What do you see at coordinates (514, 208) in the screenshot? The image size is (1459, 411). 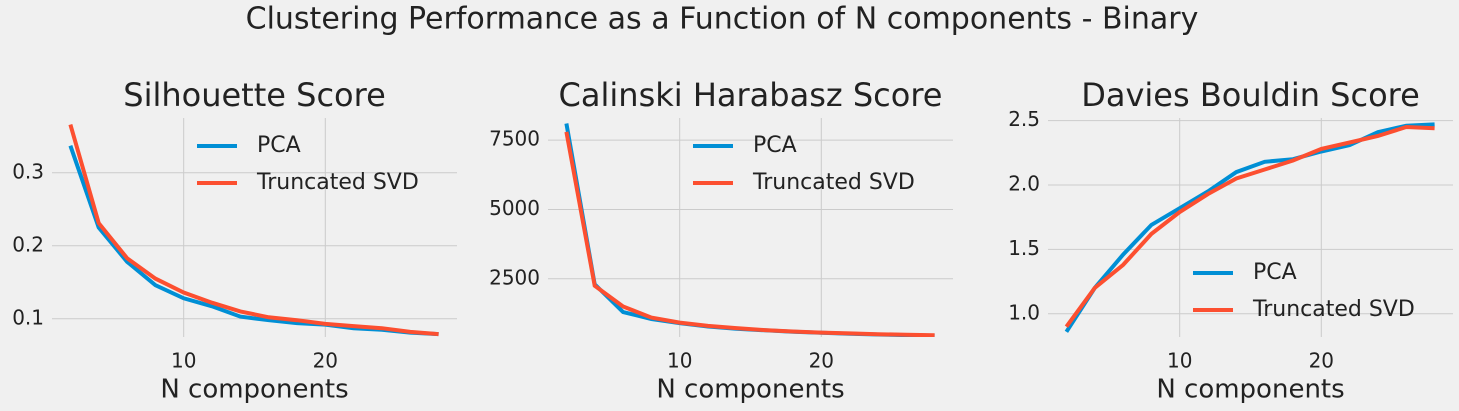 I see `y-tick-label: 5000` at bounding box center [514, 208].